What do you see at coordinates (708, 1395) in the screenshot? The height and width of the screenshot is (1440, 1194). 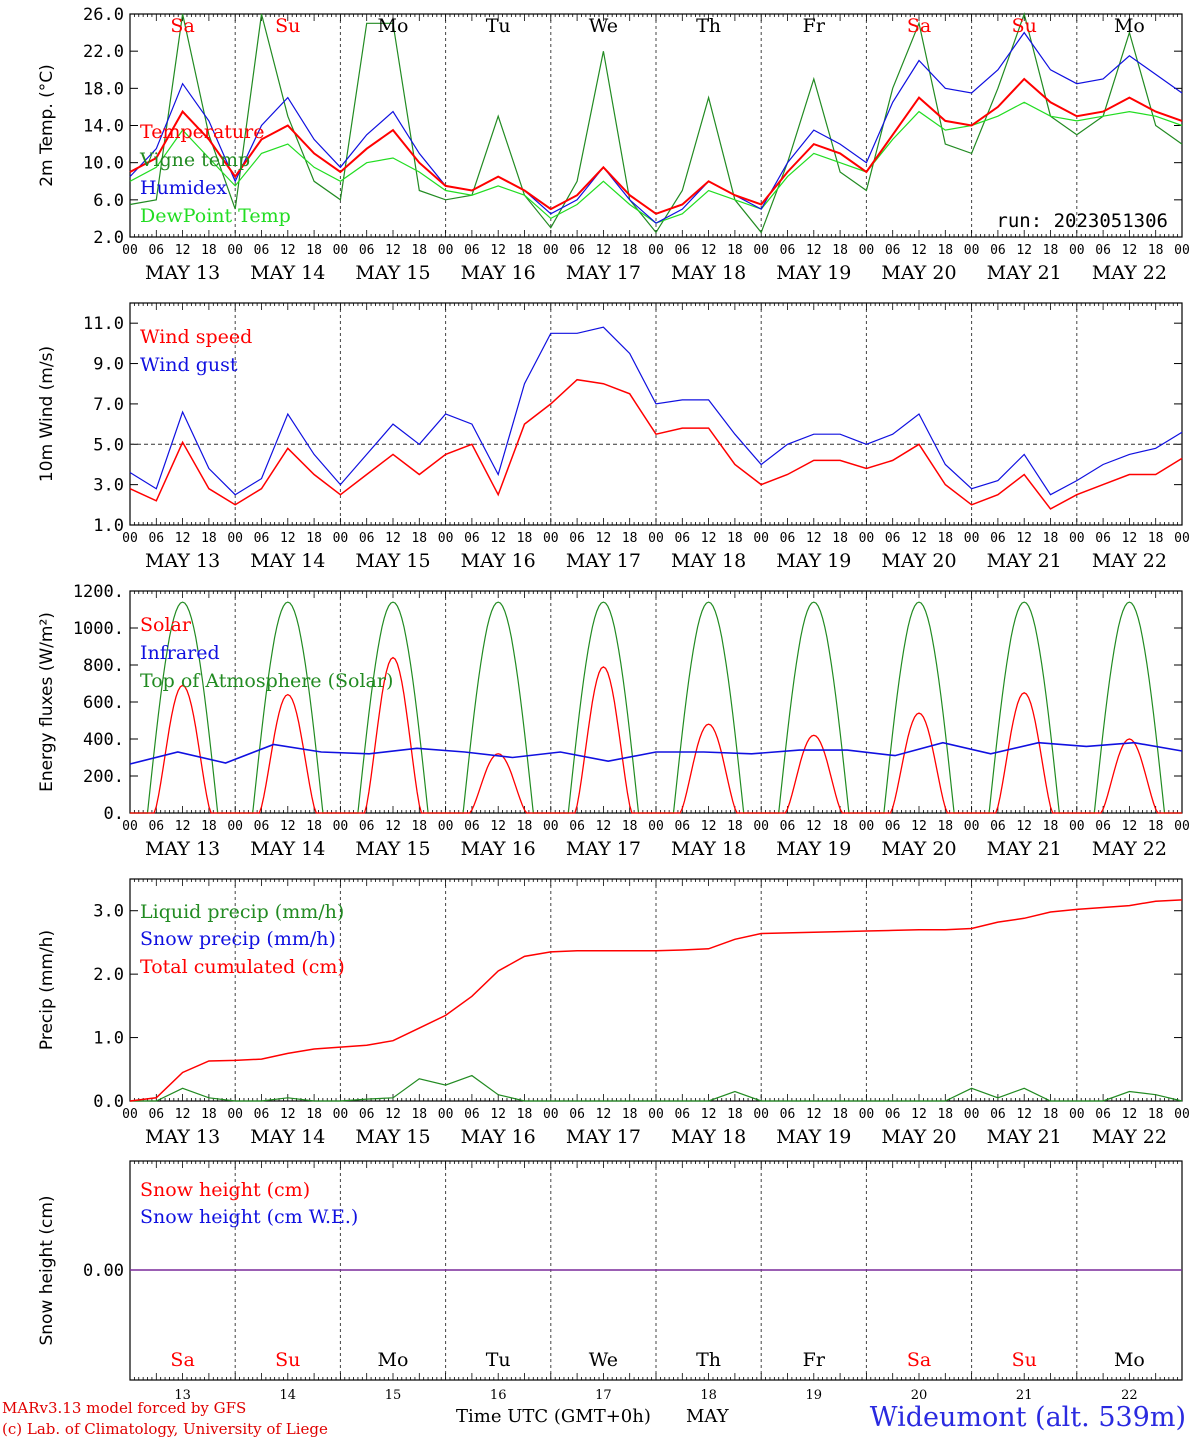 I see `day-number-label: 18` at bounding box center [708, 1395].